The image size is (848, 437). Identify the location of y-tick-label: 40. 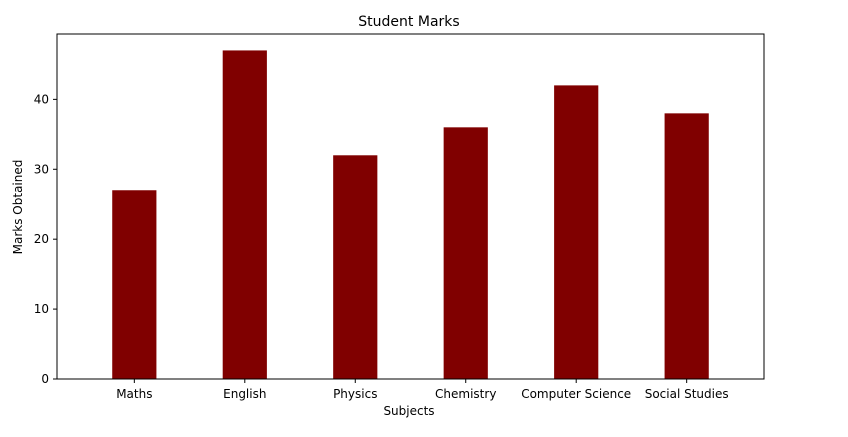
(41, 99).